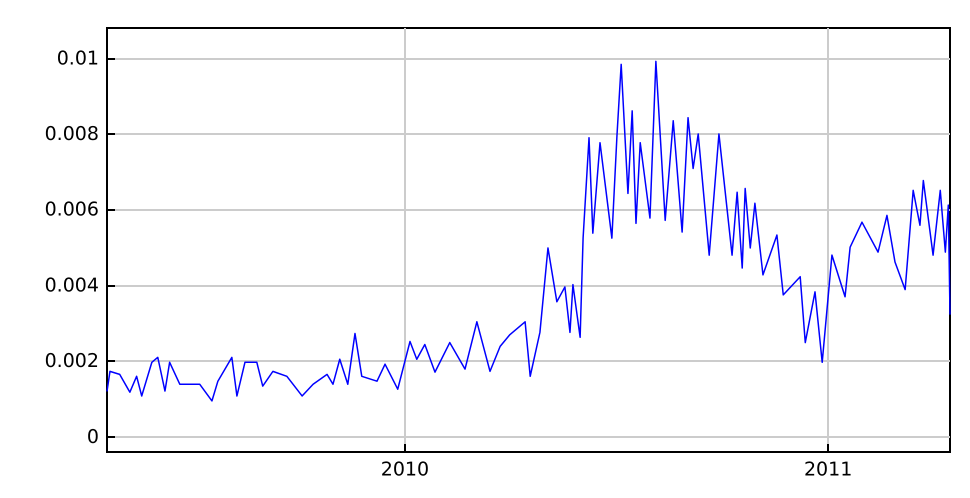 Image resolution: width=970 pixels, height=498 pixels. Describe the element at coordinates (71, 285) in the screenshot. I see `y-tick-label: 0.004` at that location.